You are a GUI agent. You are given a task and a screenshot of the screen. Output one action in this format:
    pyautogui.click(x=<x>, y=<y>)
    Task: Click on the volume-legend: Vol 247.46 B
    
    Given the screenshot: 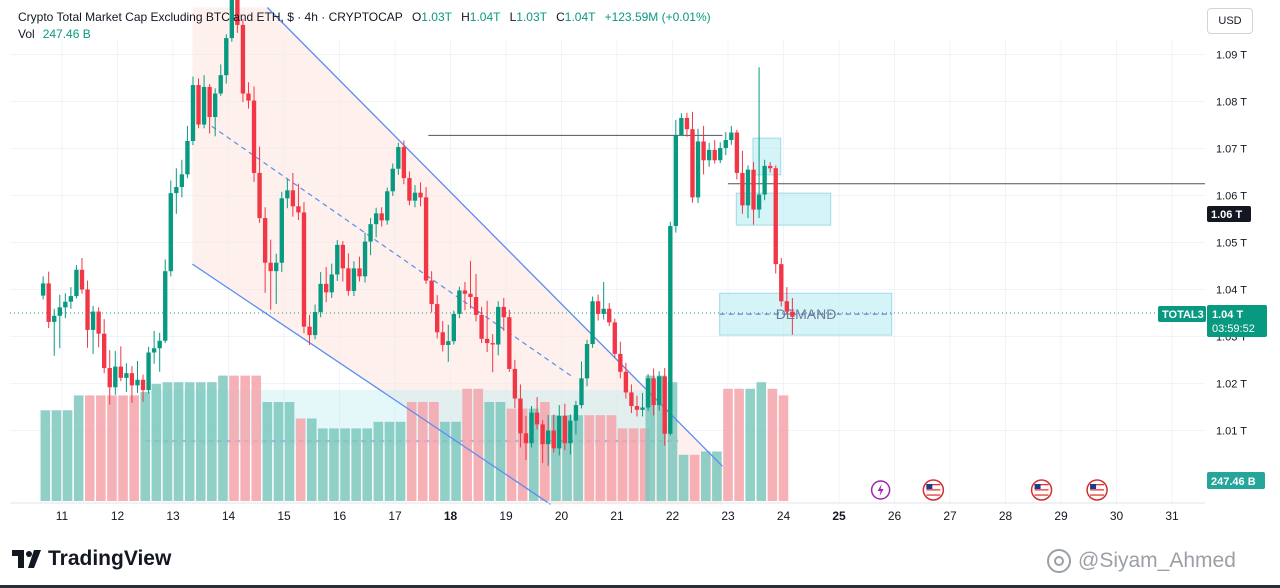 What is the action you would take?
    pyautogui.click(x=54, y=34)
    